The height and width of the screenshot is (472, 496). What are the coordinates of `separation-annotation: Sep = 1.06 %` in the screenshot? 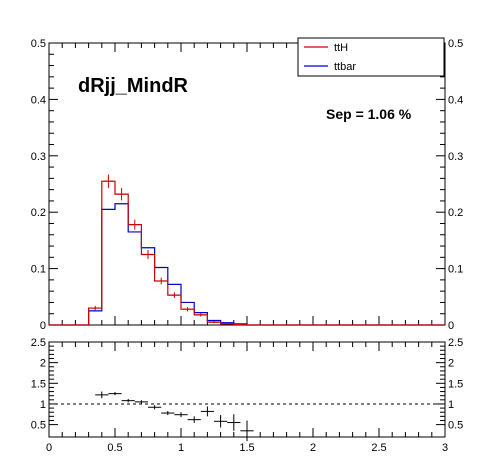 It's located at (369, 114).